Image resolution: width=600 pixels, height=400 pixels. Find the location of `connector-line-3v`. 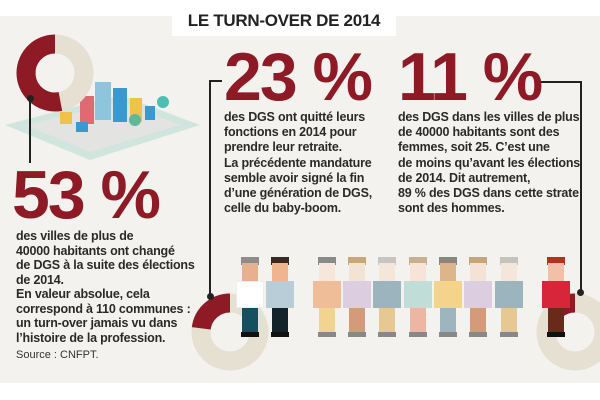

connector-line-3v is located at coordinates (581, 186).